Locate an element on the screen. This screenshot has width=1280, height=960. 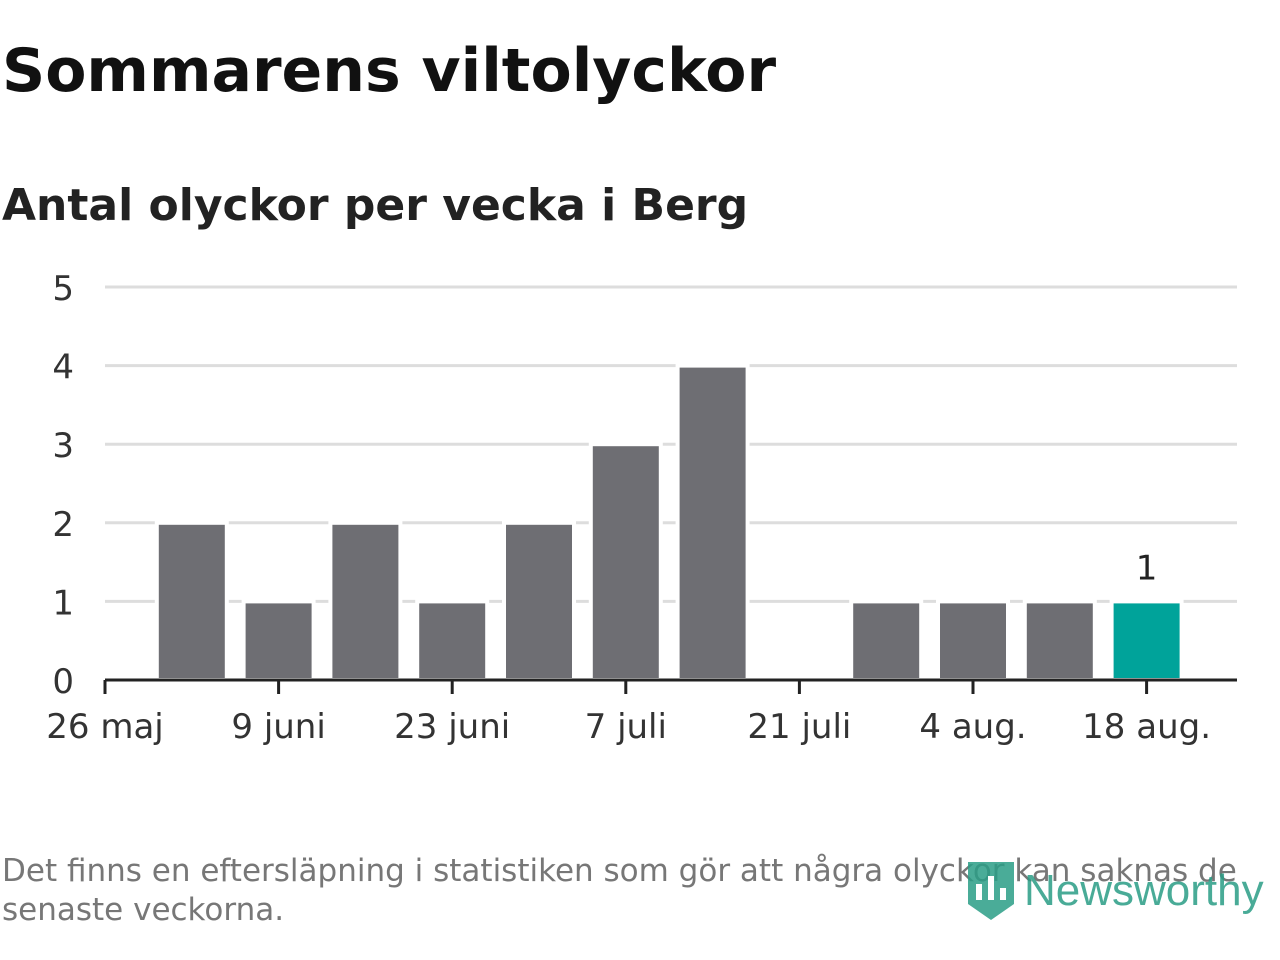
data-labels: 1 is located at coordinates (1147, 568).